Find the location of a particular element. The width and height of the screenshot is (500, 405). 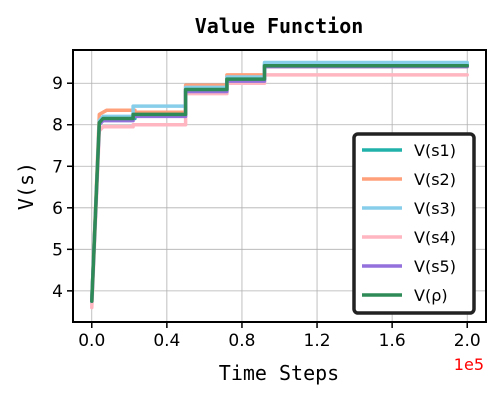

x-tick-label: 1.6 is located at coordinates (392, 341).